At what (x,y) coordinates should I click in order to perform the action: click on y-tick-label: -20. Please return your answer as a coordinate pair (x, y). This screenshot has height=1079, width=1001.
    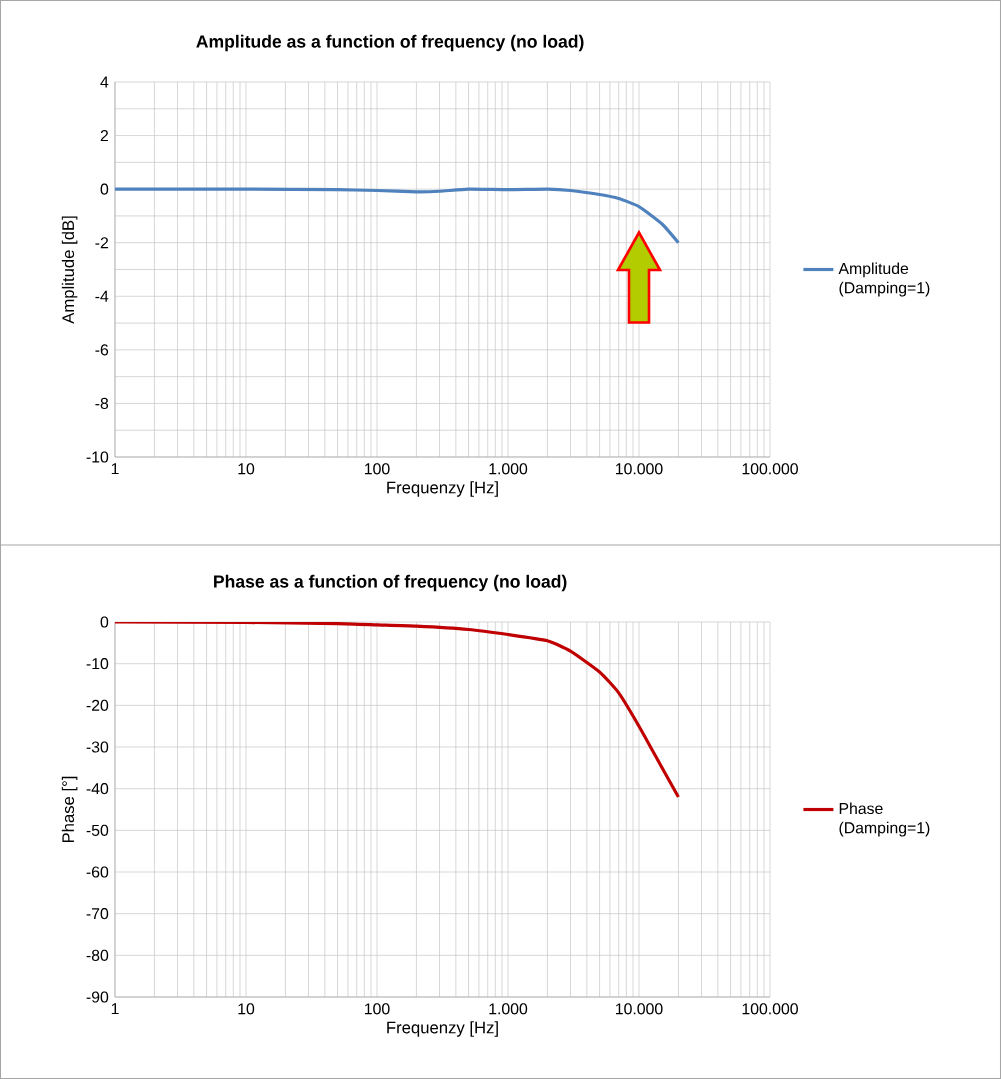
    Looking at the image, I should click on (97, 705).